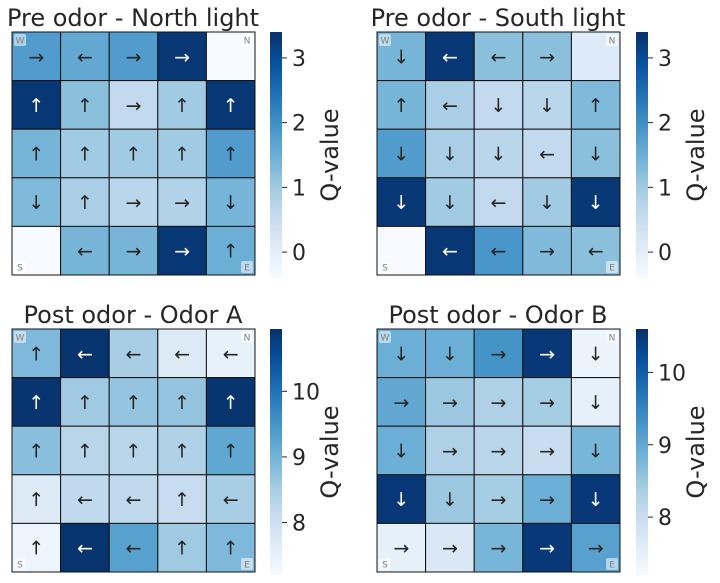 The width and height of the screenshot is (720, 583). What do you see at coordinates (665, 253) in the screenshot?
I see `colorbar-tick-label: 0` at bounding box center [665, 253].